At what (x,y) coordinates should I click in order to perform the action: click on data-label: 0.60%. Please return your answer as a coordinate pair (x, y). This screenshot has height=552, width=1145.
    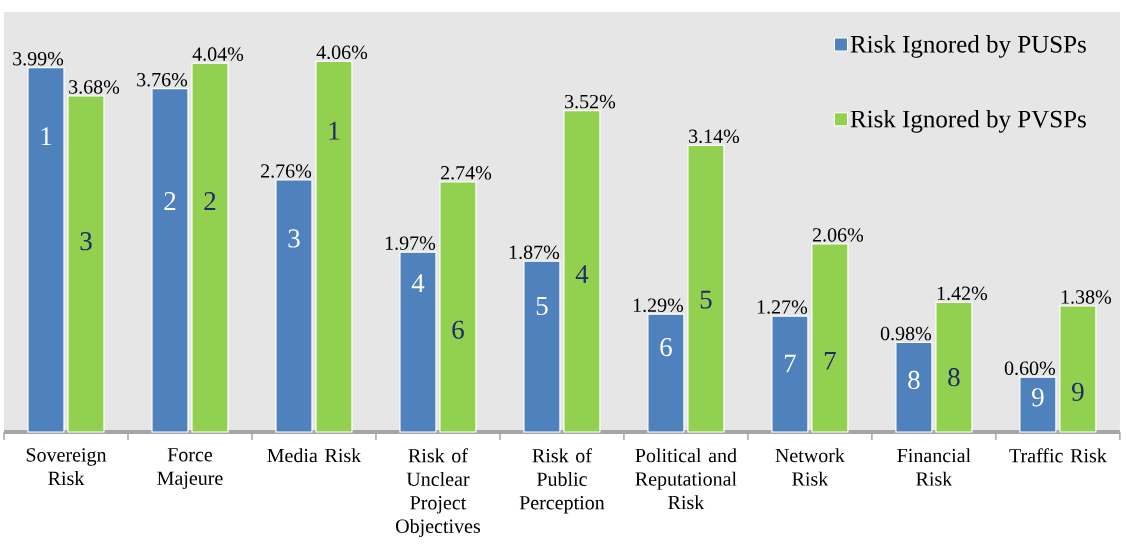
    Looking at the image, I should click on (1030, 368).